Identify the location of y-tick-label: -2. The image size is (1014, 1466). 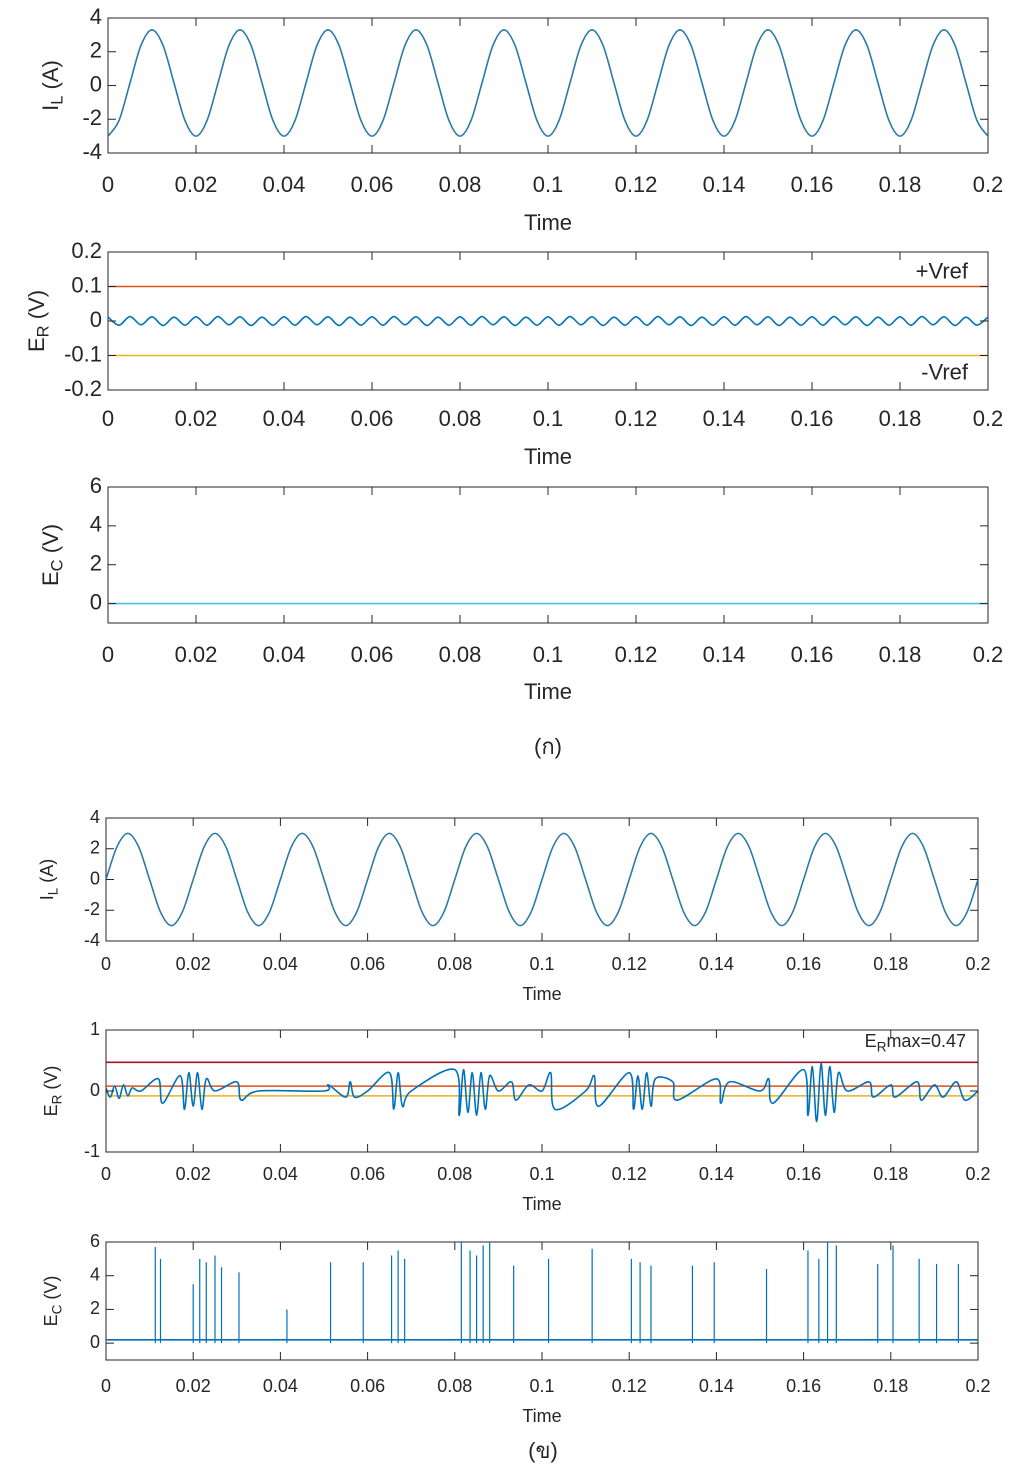
(92, 909).